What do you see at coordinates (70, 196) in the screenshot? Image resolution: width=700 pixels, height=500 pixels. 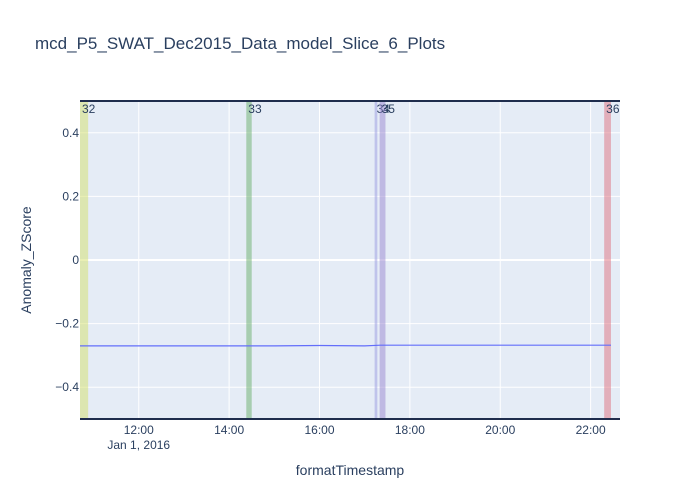 I see `y-tick-label: 0.2` at bounding box center [70, 196].